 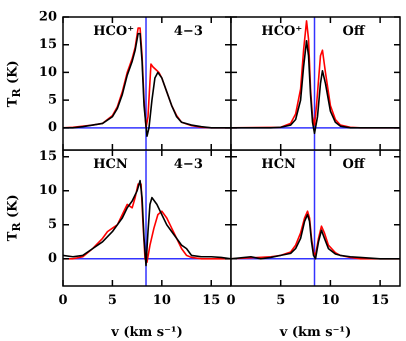 What do you see at coordinates (47, 16) in the screenshot?
I see `y-tick-label: 20` at bounding box center [47, 16].